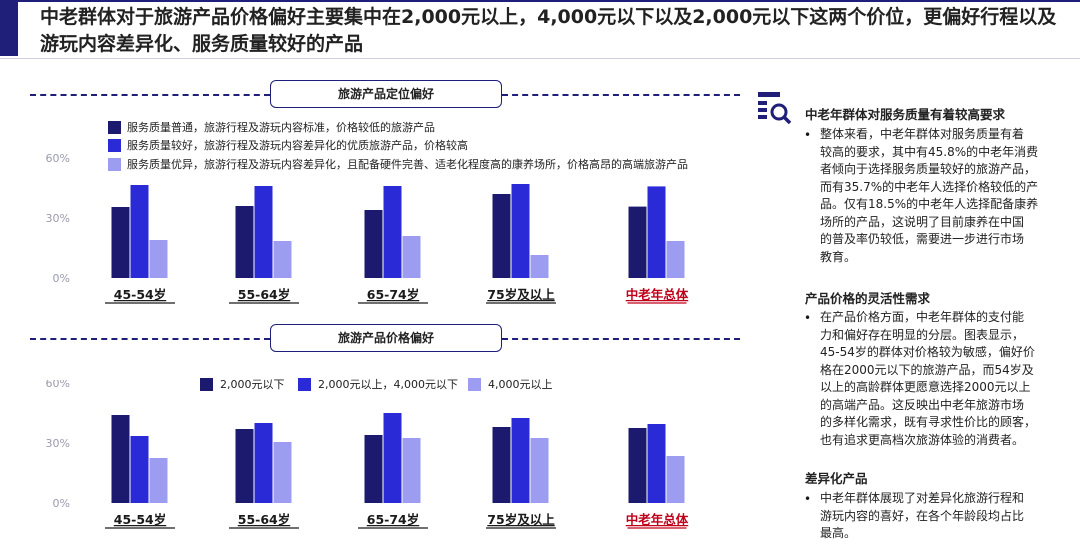 The width and height of the screenshot is (1080, 547). Describe the element at coordinates (281, 127) in the screenshot. I see `legend-label: 服务质量普通，旅游行程及游玩内容标准，价格较低的旅游产品` at that location.